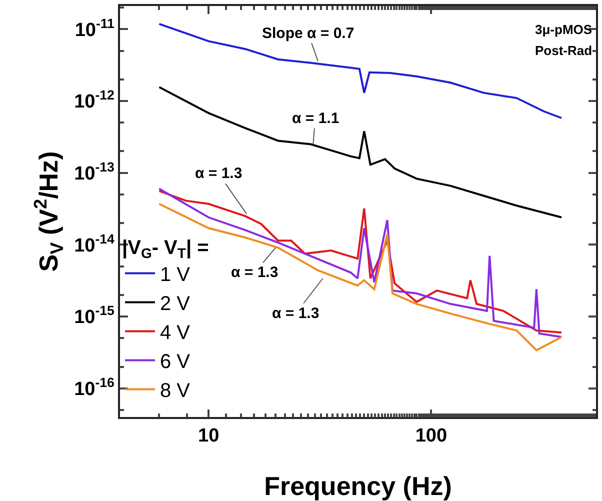 The height and width of the screenshot is (501, 602). Describe the element at coordinates (94, 387) in the screenshot. I see `y-tick-label: 10$^{-16}$` at that location.